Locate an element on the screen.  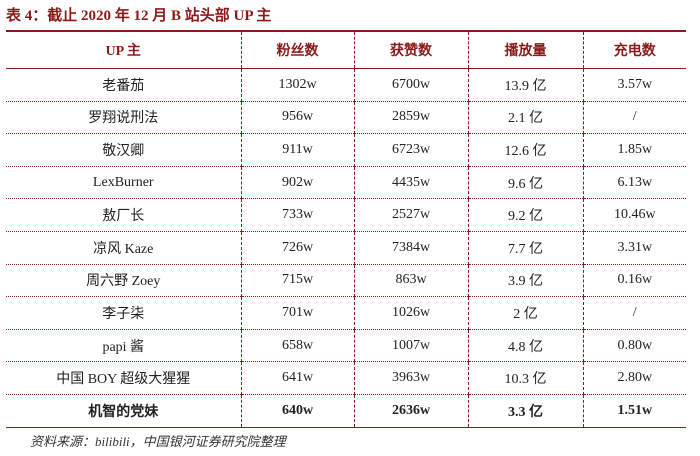
table-row: papi 酱 658w 1007w 4.8 亿 0.80w is located at coordinates (346, 346).